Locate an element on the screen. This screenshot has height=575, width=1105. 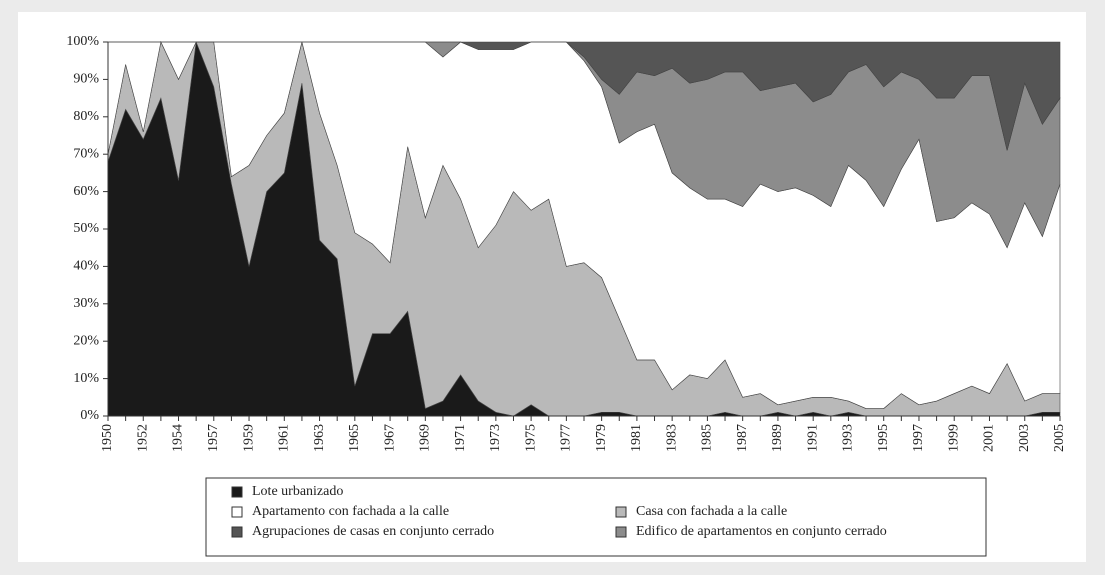
x-tick-label: 1977 is located at coordinates (566, 438).